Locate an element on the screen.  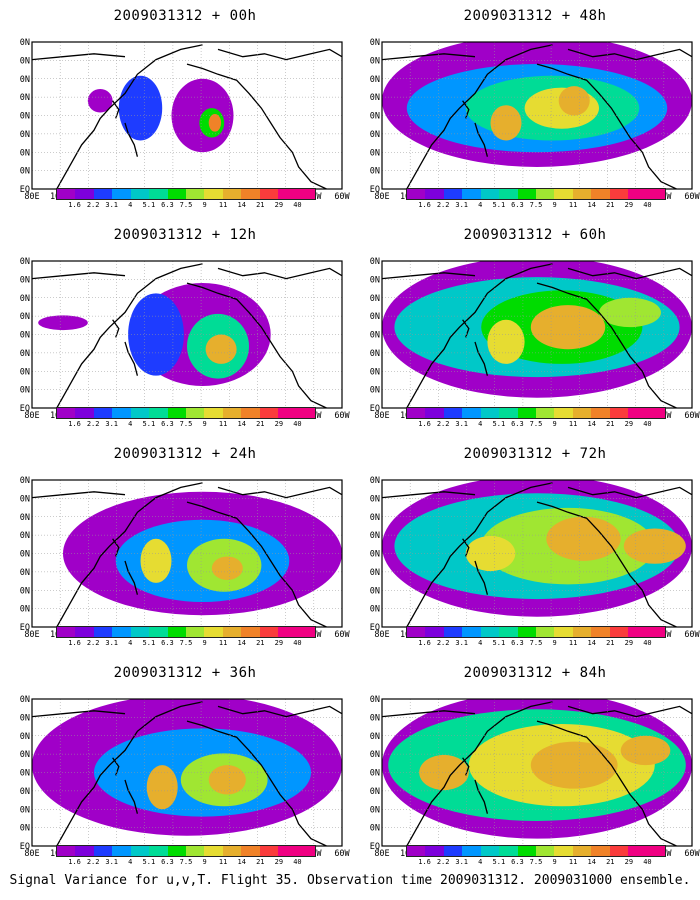
x-tick-label: 80E is located at coordinates (381, 635).